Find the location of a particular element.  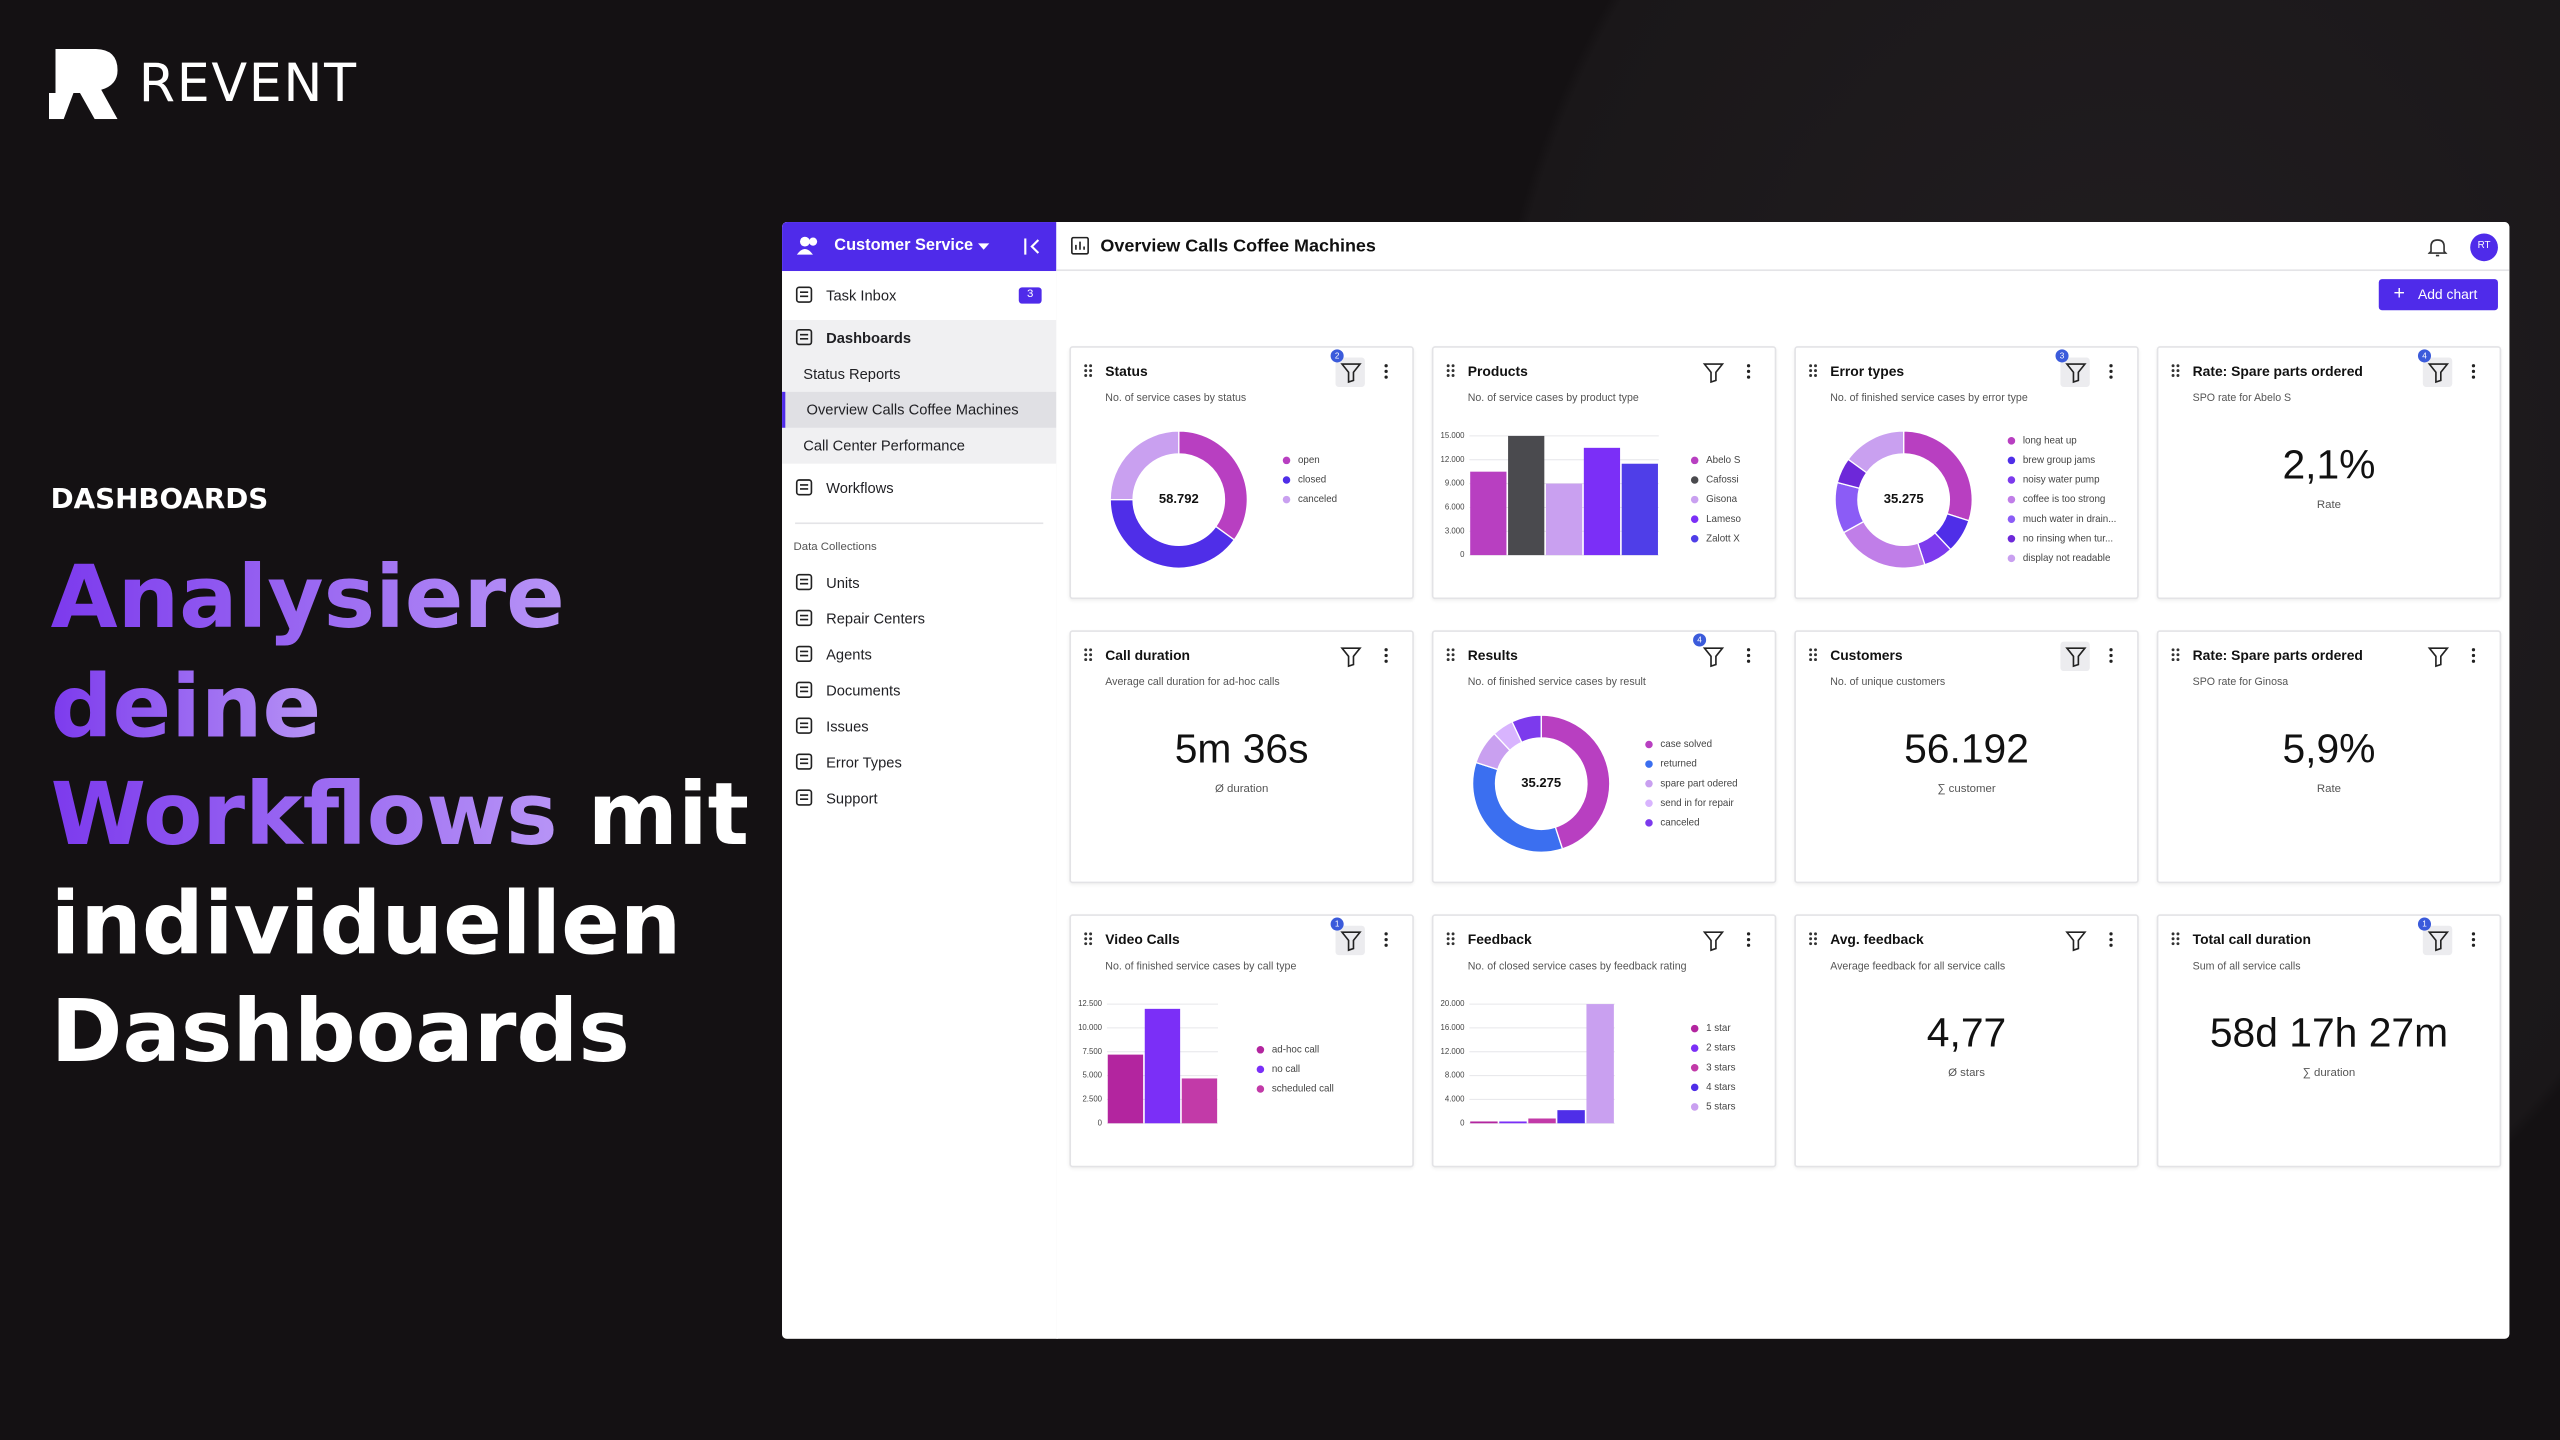

nav-item: Task Inbox 3 is located at coordinates (919, 296).